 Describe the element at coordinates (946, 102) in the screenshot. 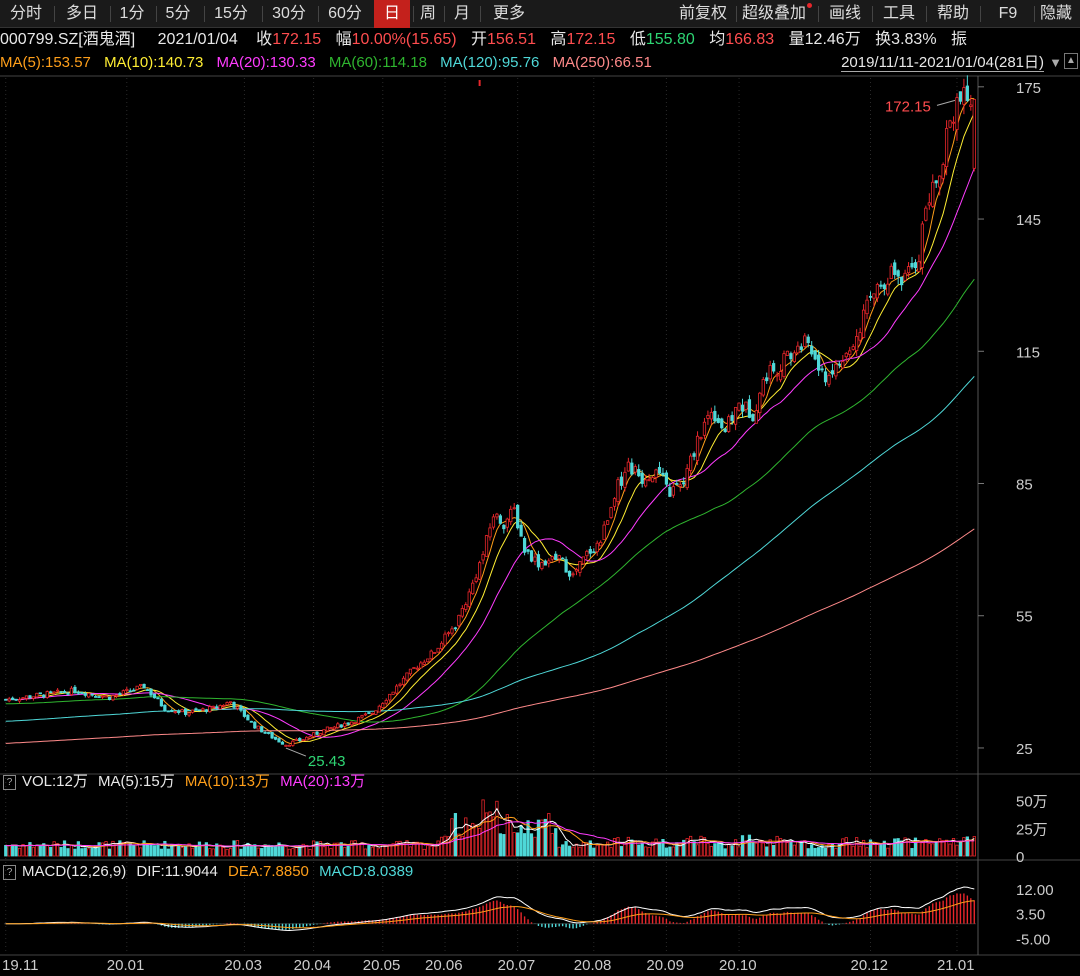

I see `high-marker-arrow` at that location.